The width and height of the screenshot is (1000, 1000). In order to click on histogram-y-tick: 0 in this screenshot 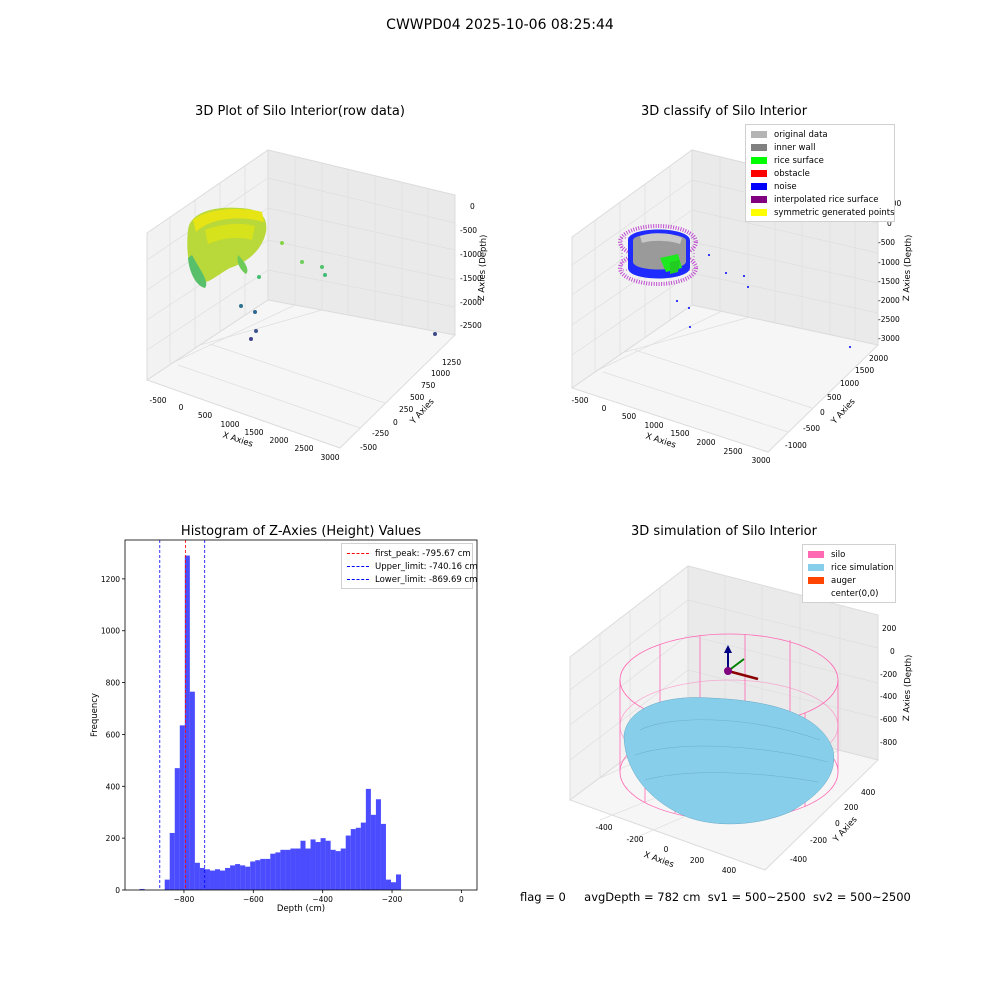, I will do `click(117, 890)`.